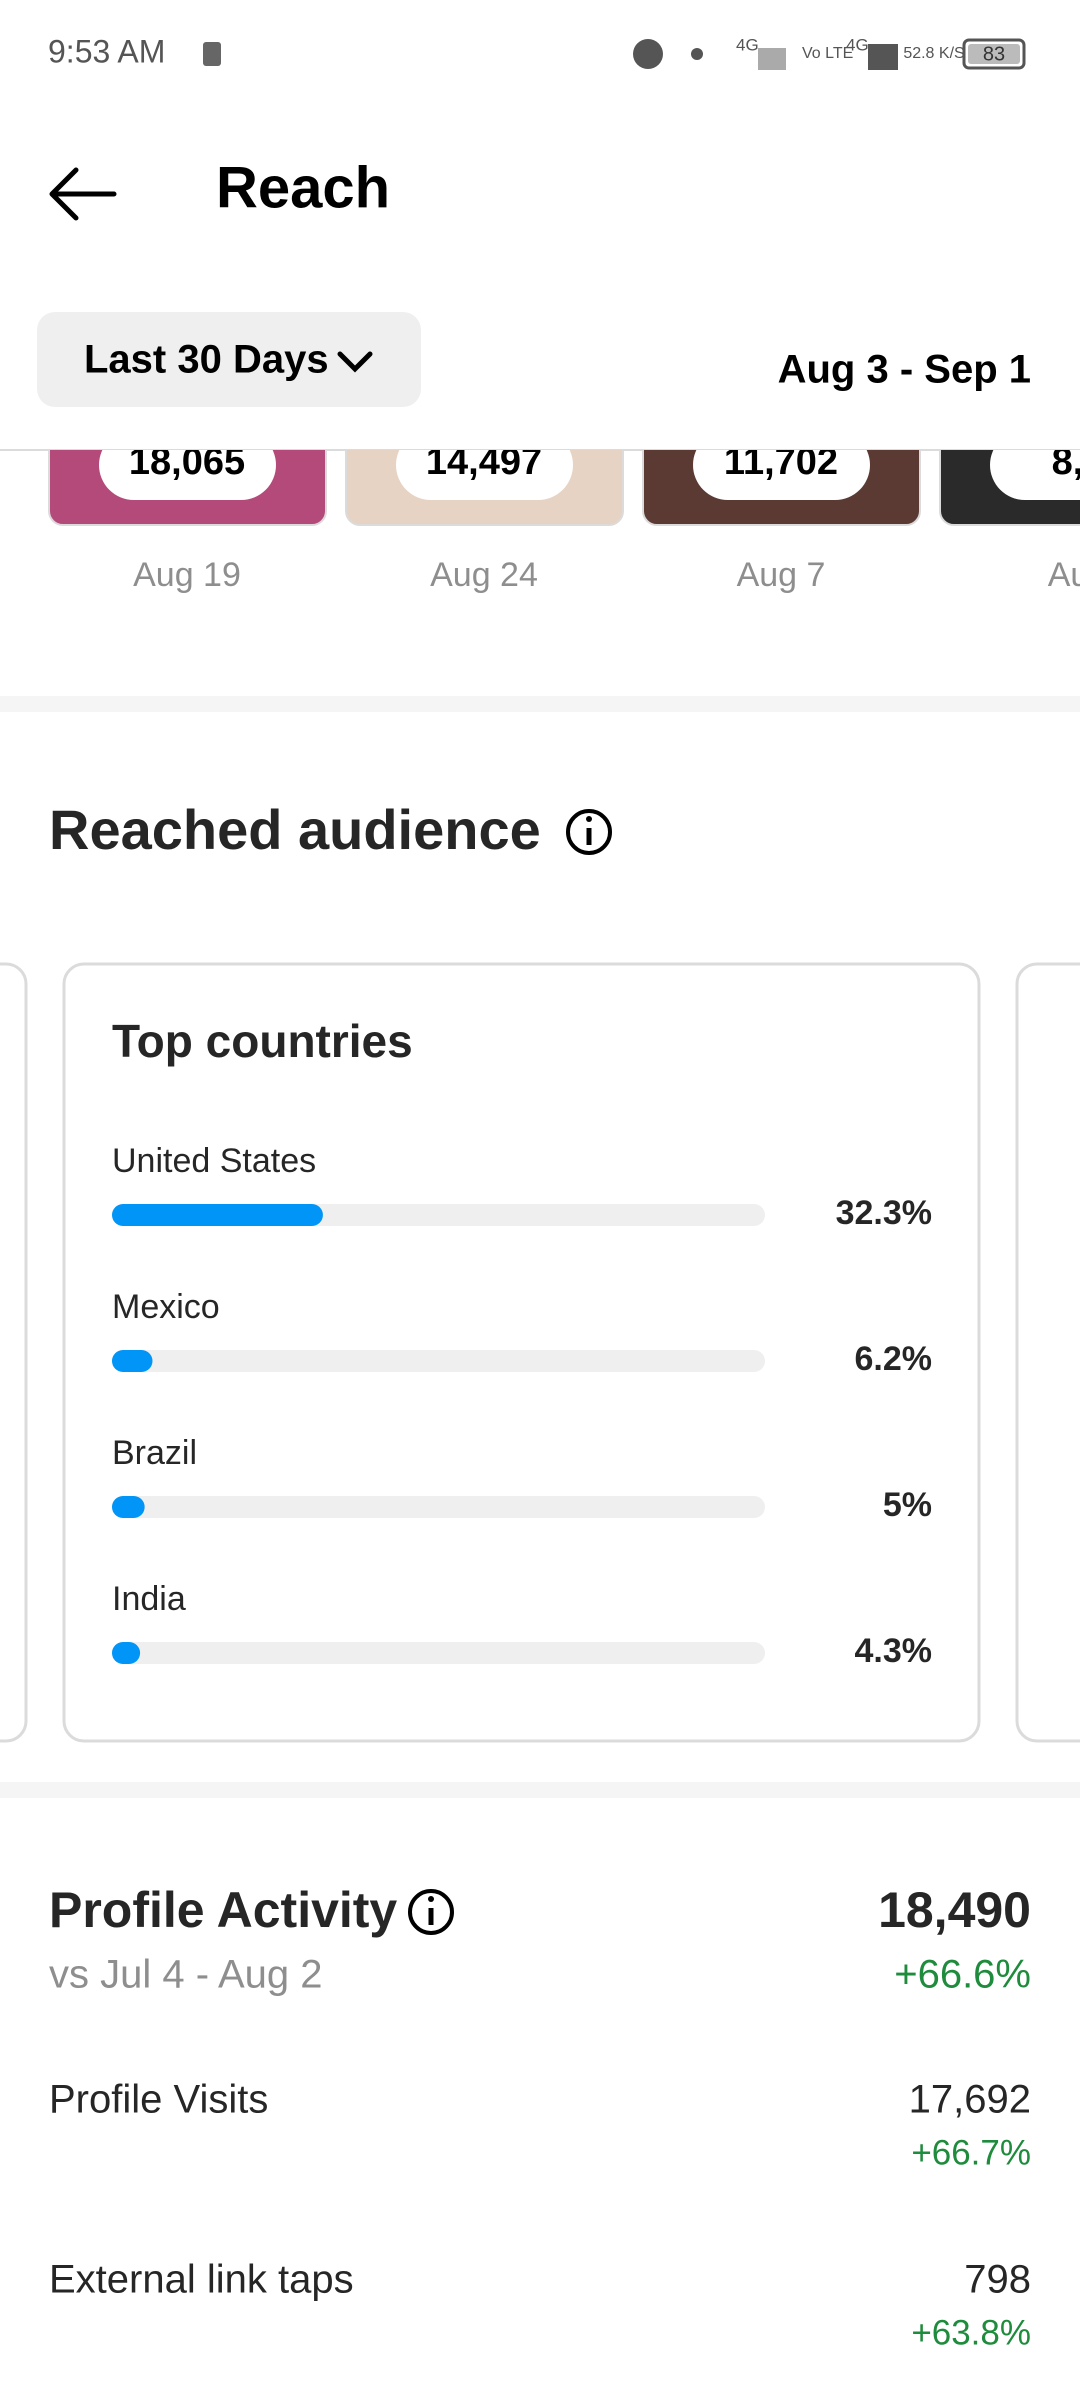 The image size is (1080, 2400). What do you see at coordinates (206, 360) in the screenshot?
I see `range-label: Last 30 Days` at bounding box center [206, 360].